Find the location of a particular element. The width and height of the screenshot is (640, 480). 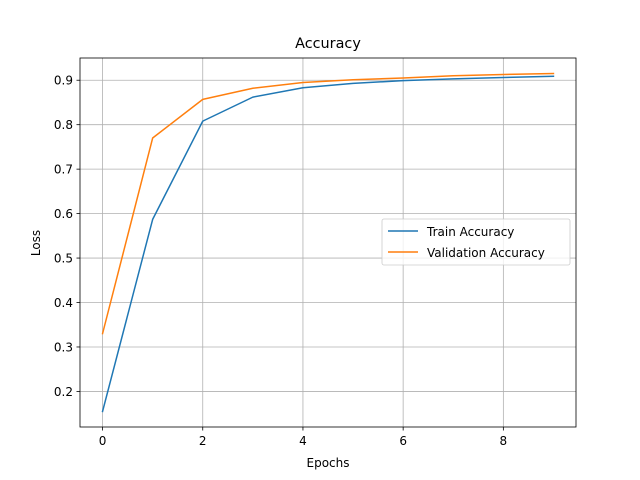

y-tick-label: 0.2 is located at coordinates (63, 392).